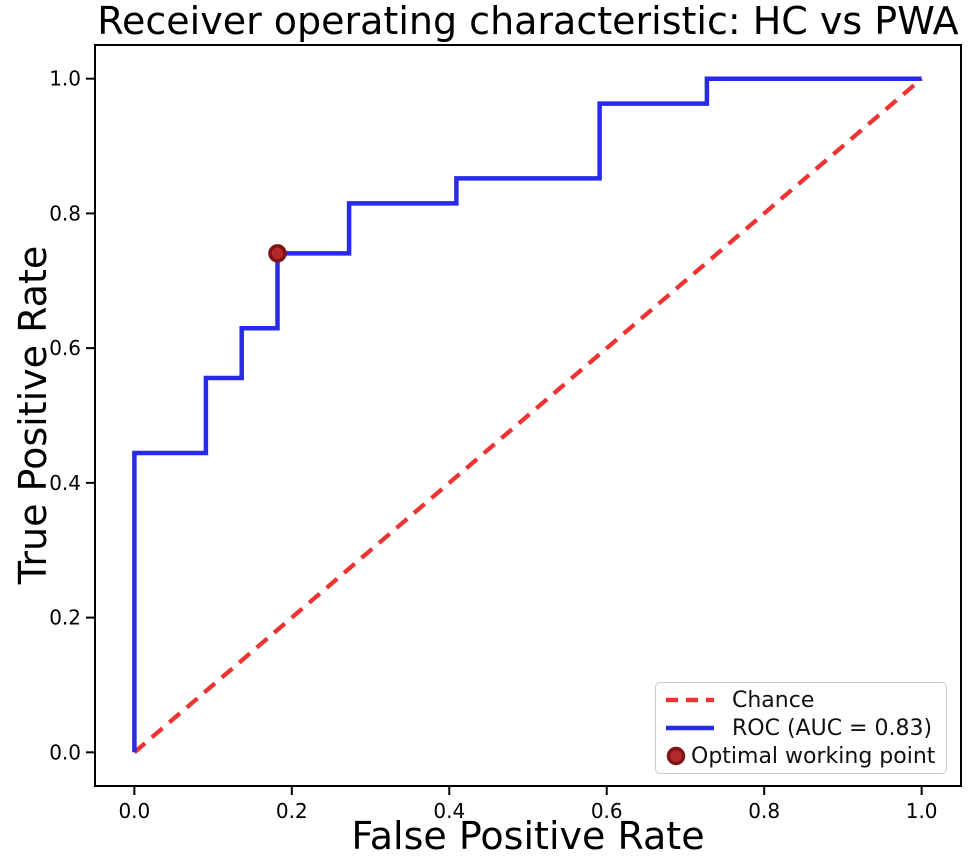 This screenshot has height=860, width=974. I want to click on y-axis-label: True Positive Rate, so click(33, 415).